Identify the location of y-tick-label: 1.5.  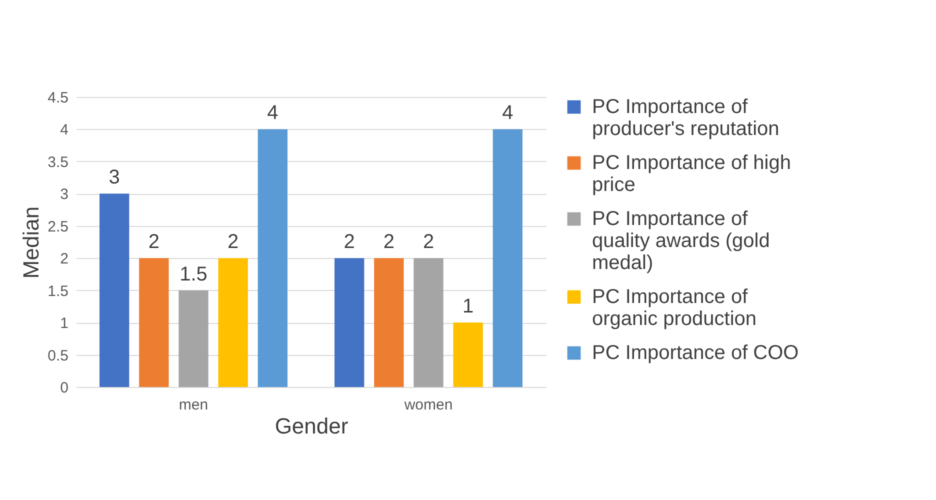
(58, 291).